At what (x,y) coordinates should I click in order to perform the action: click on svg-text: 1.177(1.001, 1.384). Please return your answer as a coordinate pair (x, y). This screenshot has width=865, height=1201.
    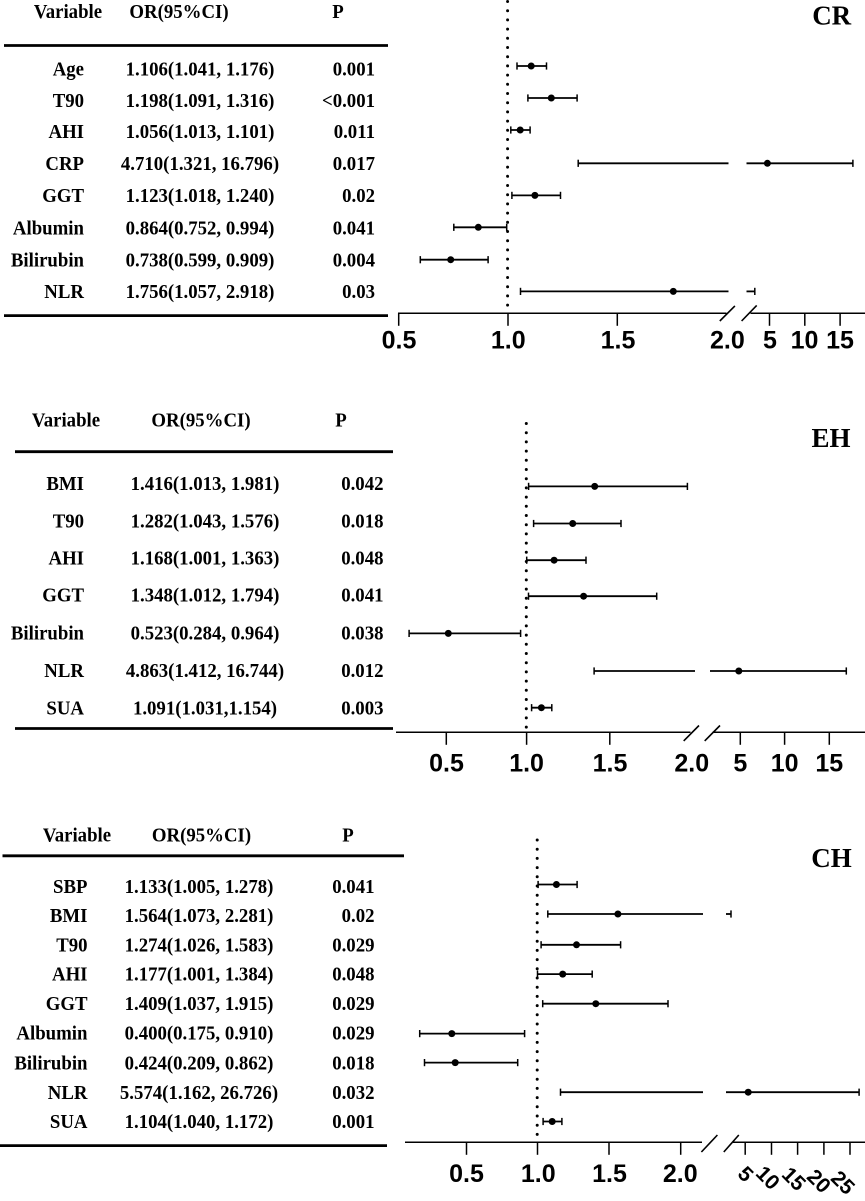
    Looking at the image, I should click on (199, 975).